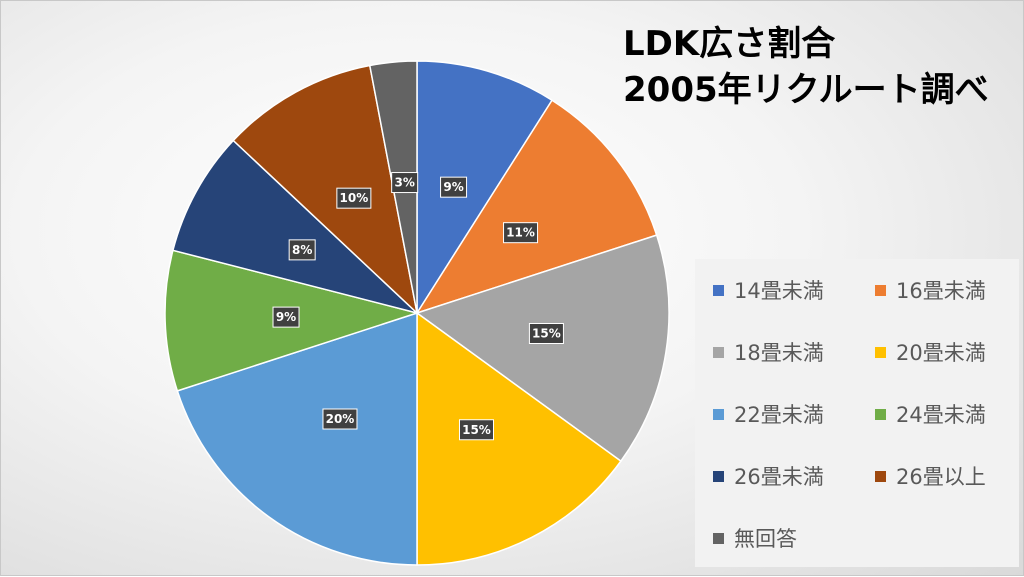 The image size is (1024, 577). I want to click on legend-label-3: 18畳未満, so click(779, 353).